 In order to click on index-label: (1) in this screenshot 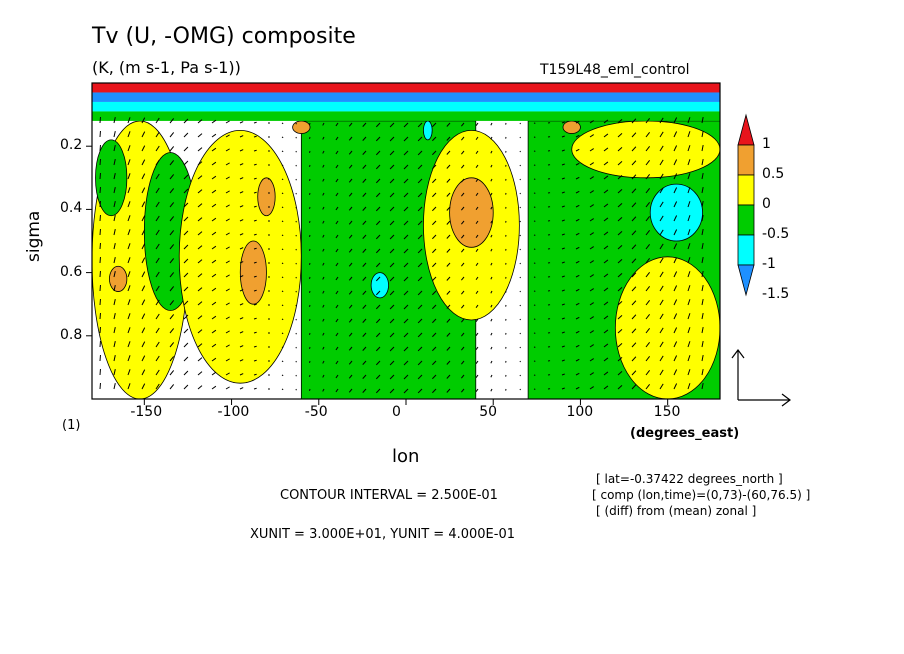, I will do `click(71, 425)`.